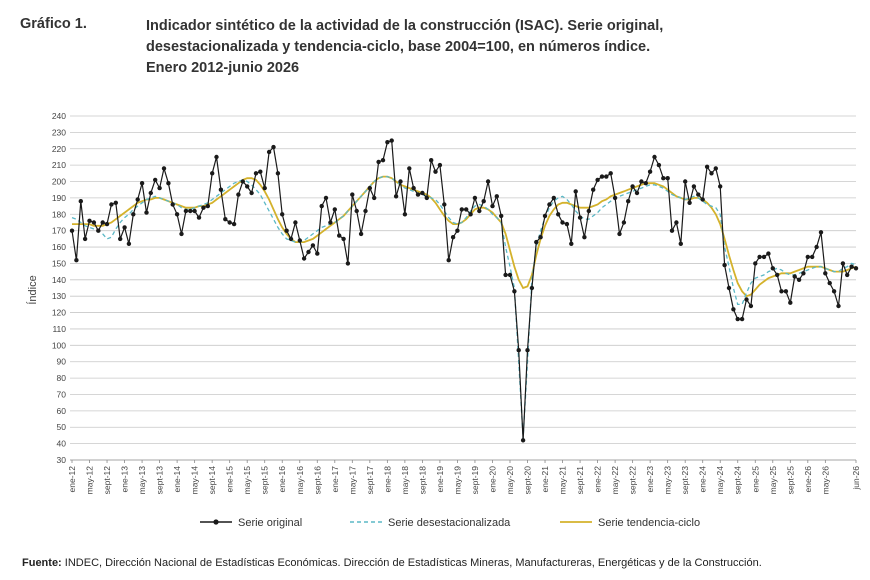 The image size is (870, 580). I want to click on x-tick-label: sept-17, so click(370, 480).